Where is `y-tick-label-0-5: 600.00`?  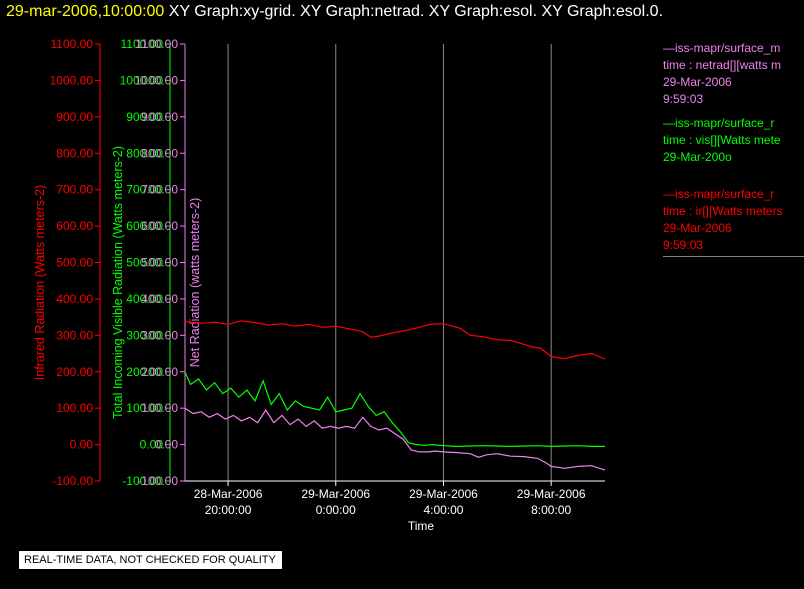 y-tick-label-0-5: 600.00 is located at coordinates (74, 226).